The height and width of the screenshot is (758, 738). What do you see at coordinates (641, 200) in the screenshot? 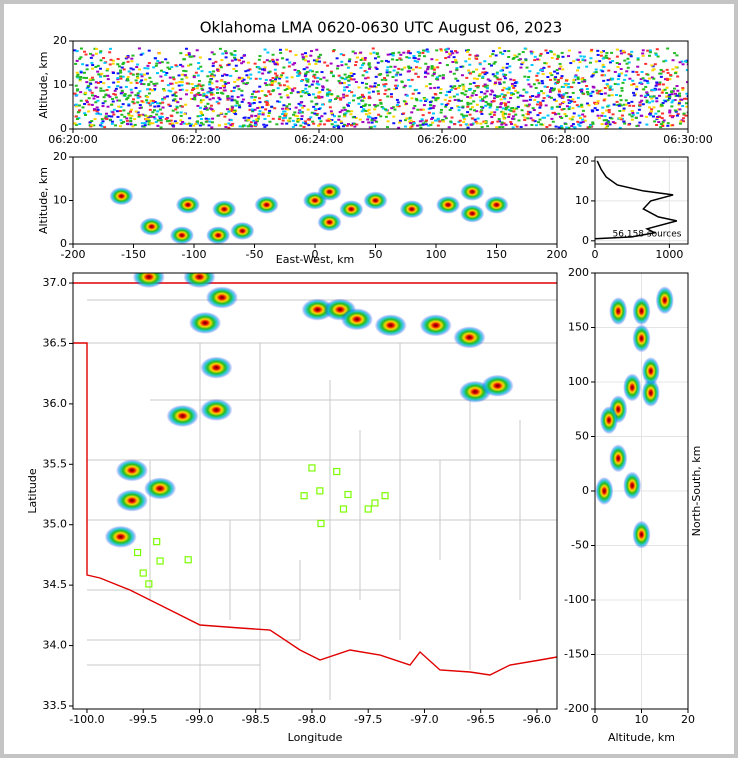
I see `axes-frame` at bounding box center [641, 200].